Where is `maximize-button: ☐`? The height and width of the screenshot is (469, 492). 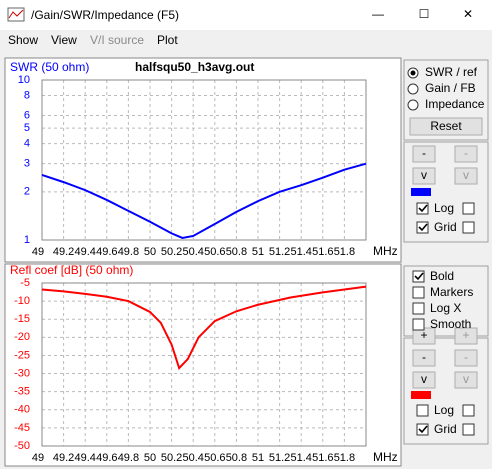 maximize-button: ☐ is located at coordinates (424, 14).